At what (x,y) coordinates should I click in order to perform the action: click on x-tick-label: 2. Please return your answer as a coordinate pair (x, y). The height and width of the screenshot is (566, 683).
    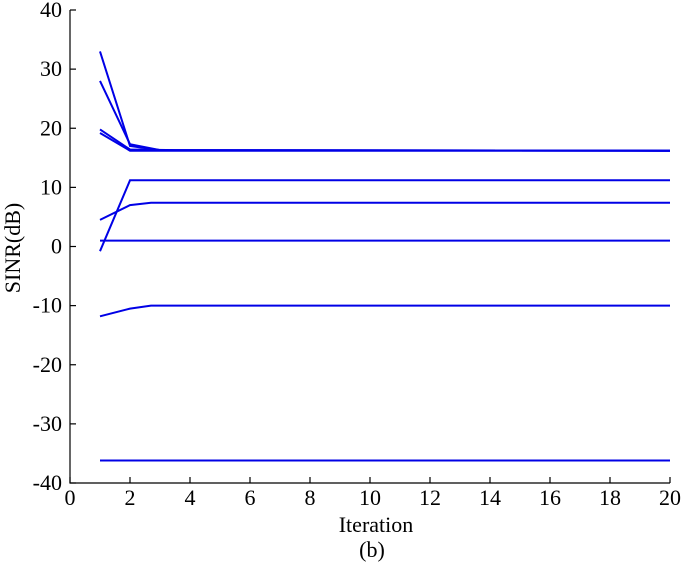
    Looking at the image, I should click on (130, 497).